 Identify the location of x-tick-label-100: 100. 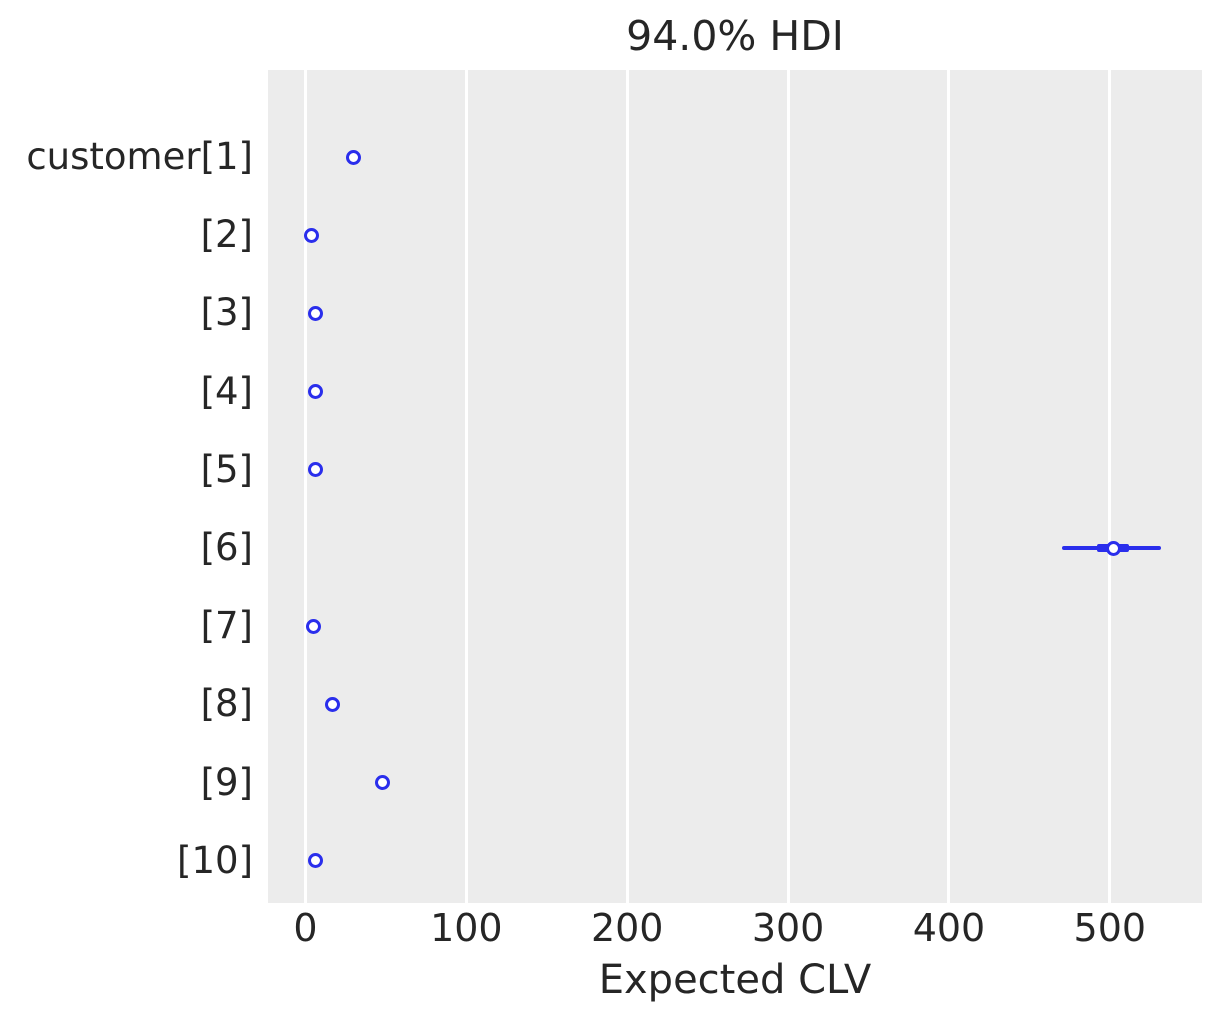
(466, 928).